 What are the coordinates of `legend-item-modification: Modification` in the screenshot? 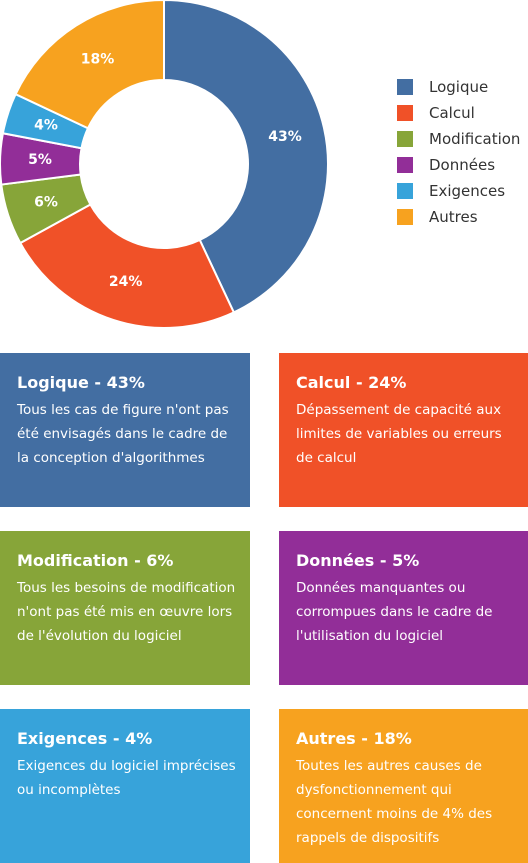 It's located at (458, 139).